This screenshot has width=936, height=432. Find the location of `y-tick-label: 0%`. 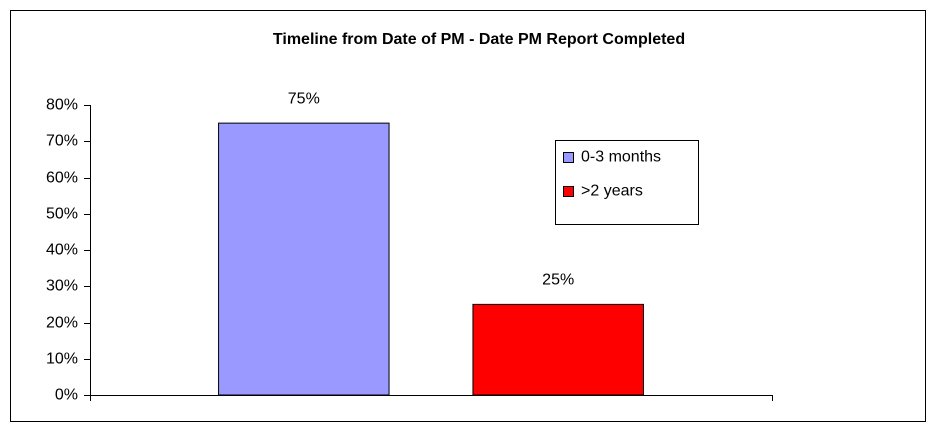

y-tick-label: 0% is located at coordinates (66, 395).